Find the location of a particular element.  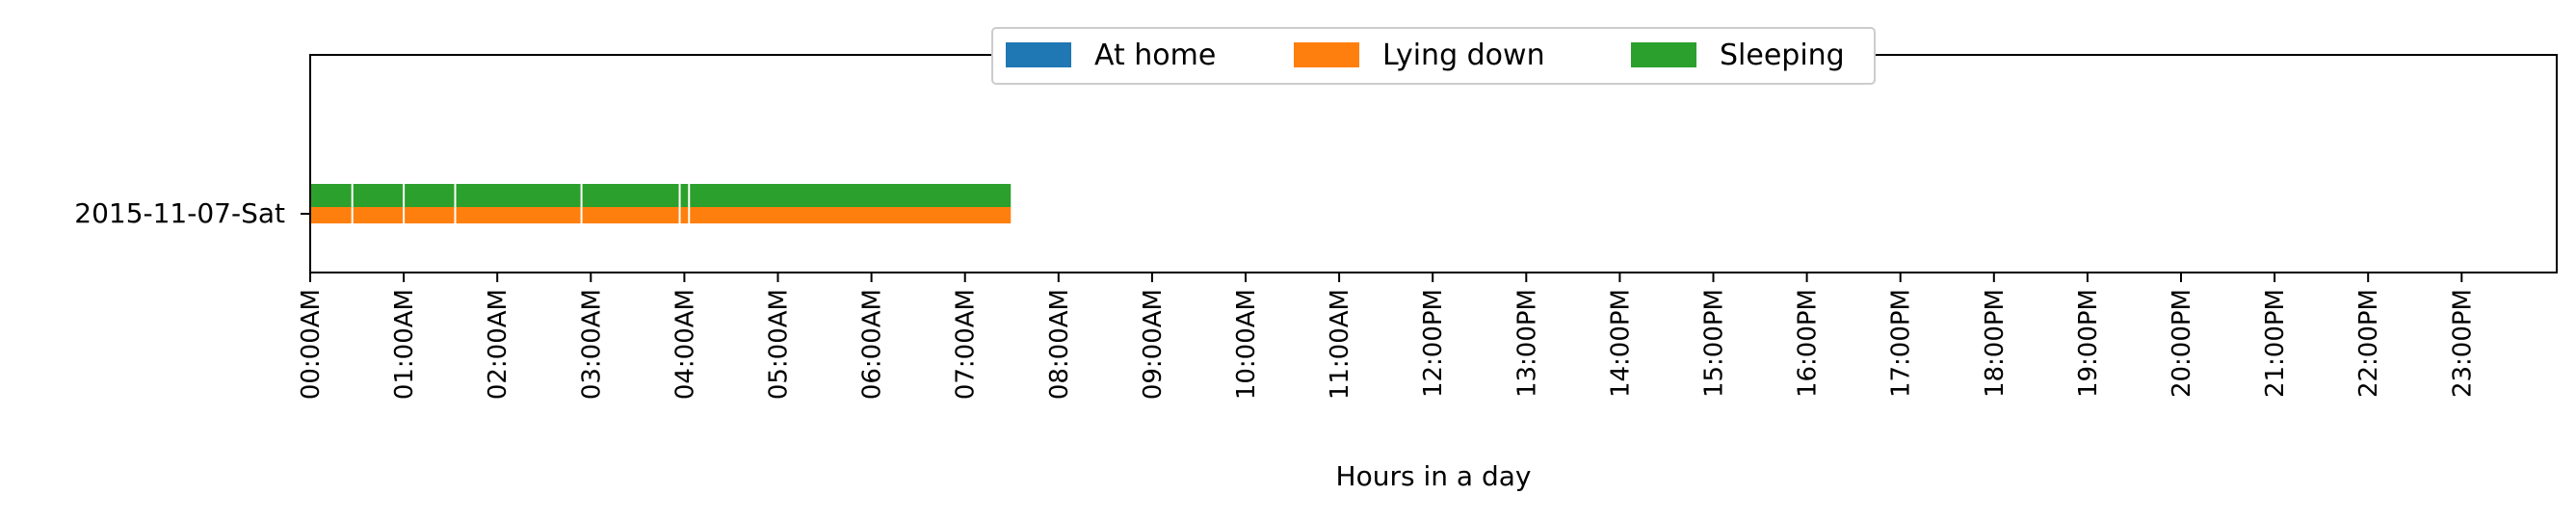

x-tick-label: 08:00AM is located at coordinates (1059, 345).